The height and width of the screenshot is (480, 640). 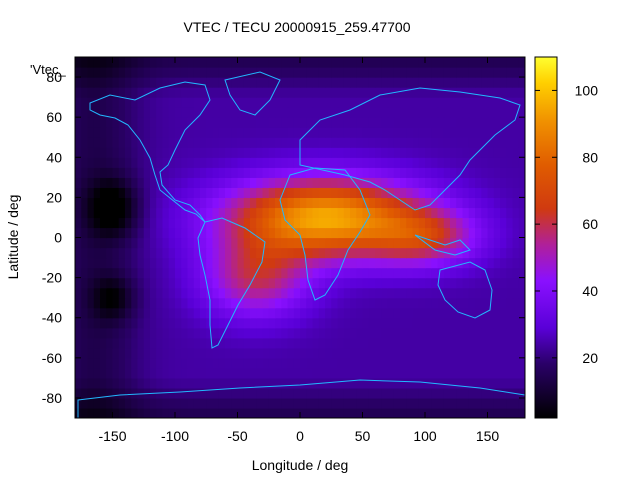 What do you see at coordinates (442, 245) in the screenshot?
I see `coast-indonesia` at bounding box center [442, 245].